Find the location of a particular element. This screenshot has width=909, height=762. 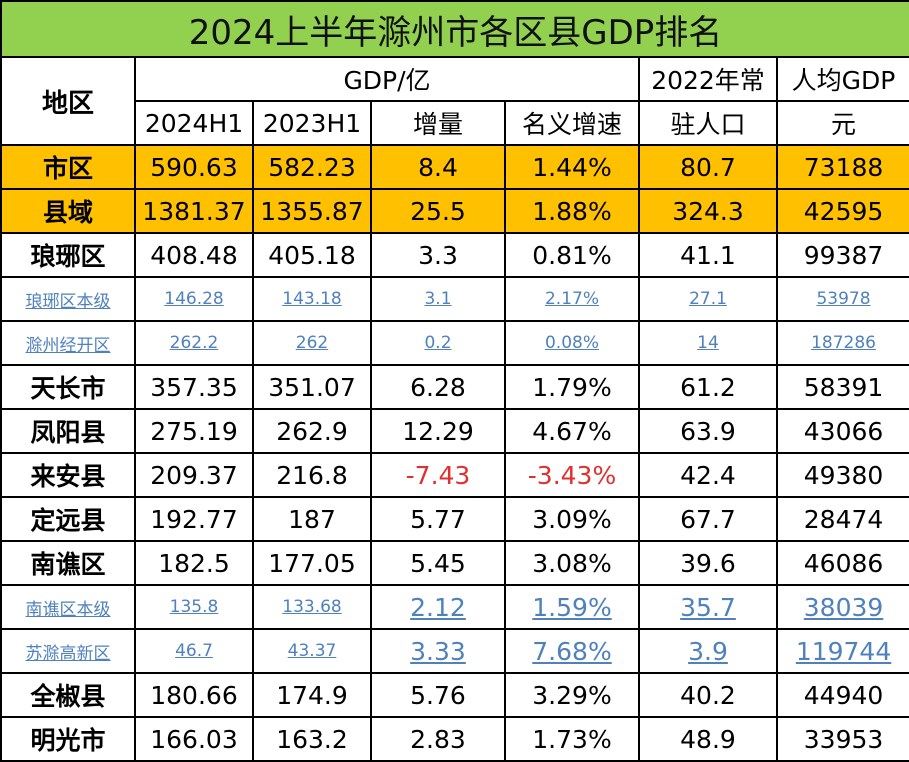

header-2024h1: 2024H1 is located at coordinates (194, 123).